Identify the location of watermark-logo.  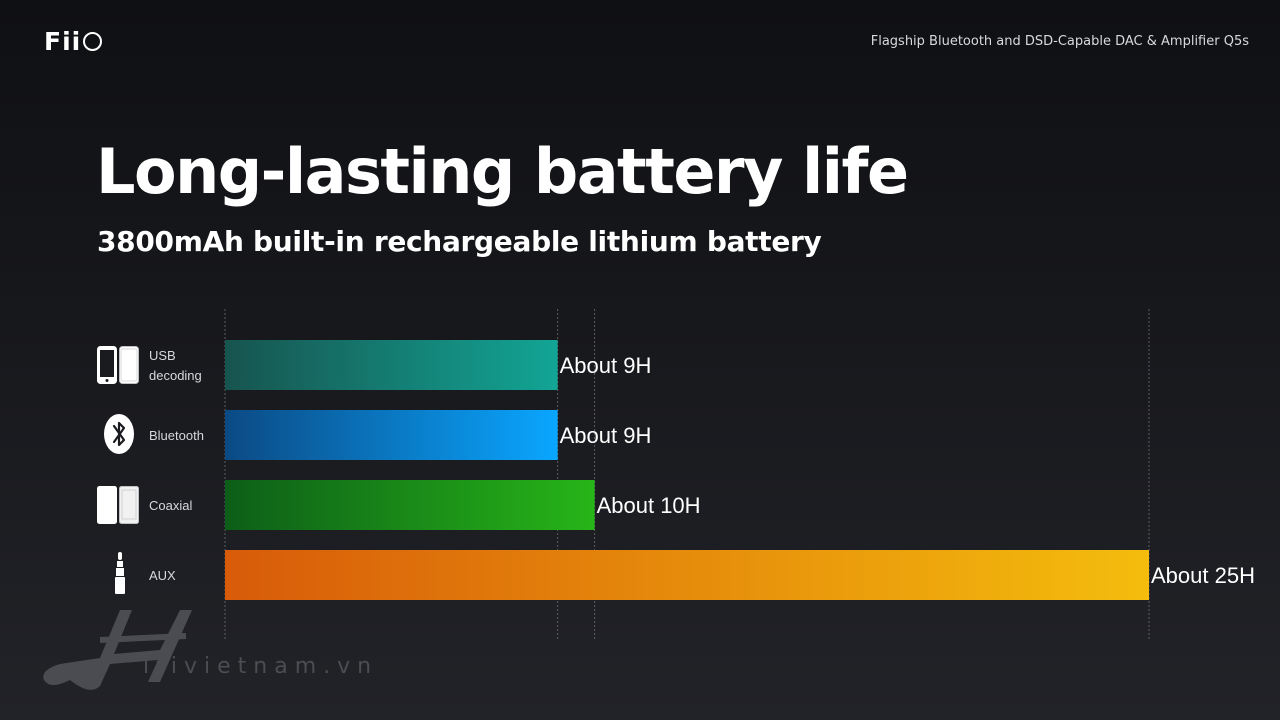
(118, 650).